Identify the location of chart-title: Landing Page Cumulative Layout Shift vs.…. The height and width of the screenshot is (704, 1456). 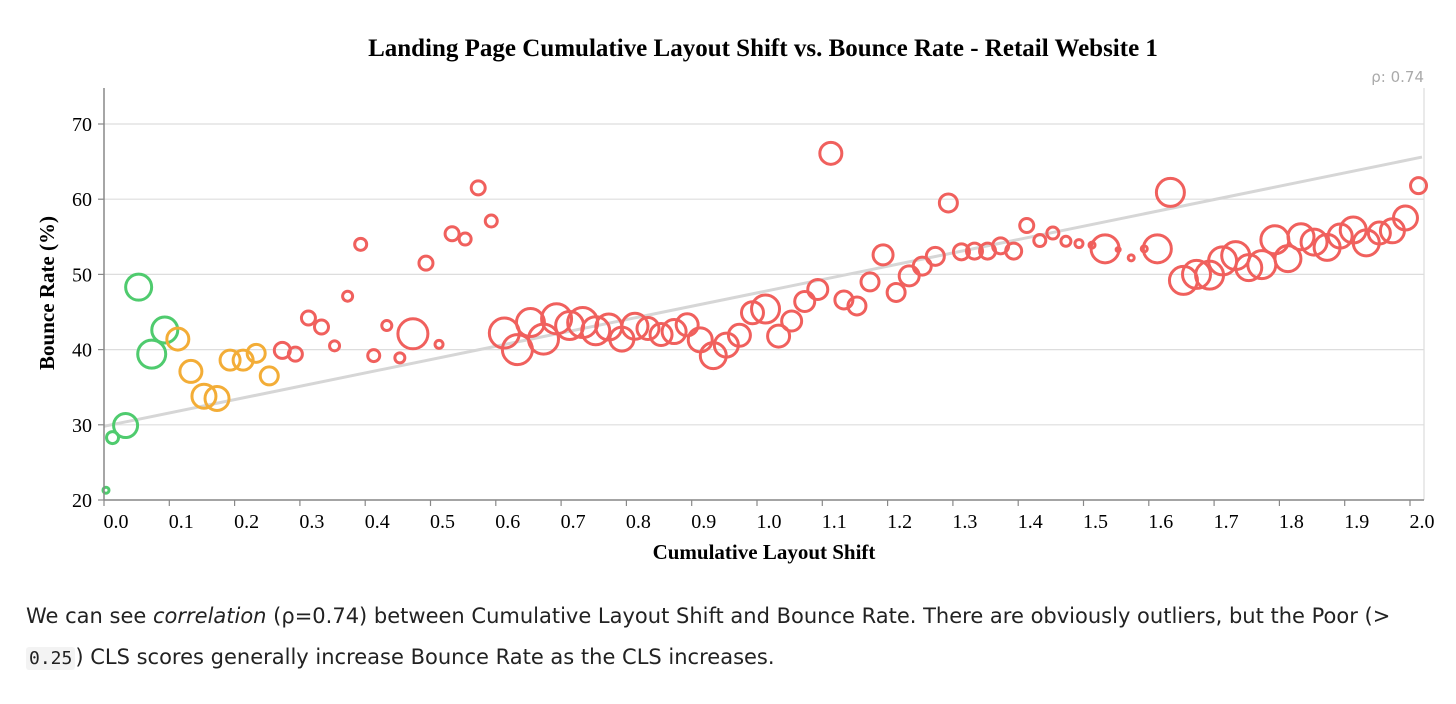
(763, 48).